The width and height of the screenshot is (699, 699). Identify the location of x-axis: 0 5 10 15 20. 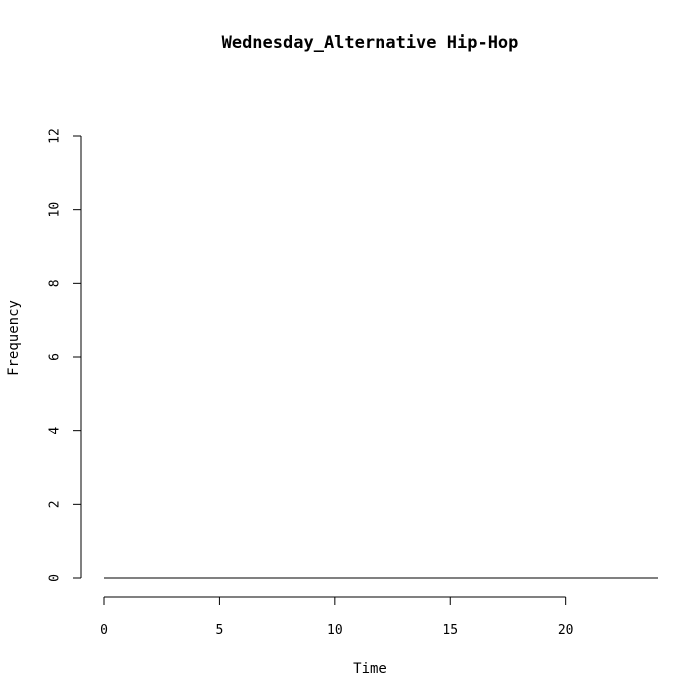
(337, 617).